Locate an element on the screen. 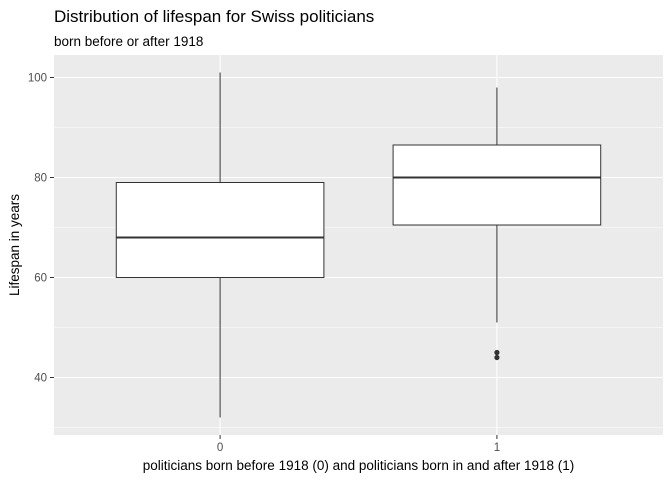 This screenshot has height=480, width=672. x-tick-label: 1 is located at coordinates (497, 448).